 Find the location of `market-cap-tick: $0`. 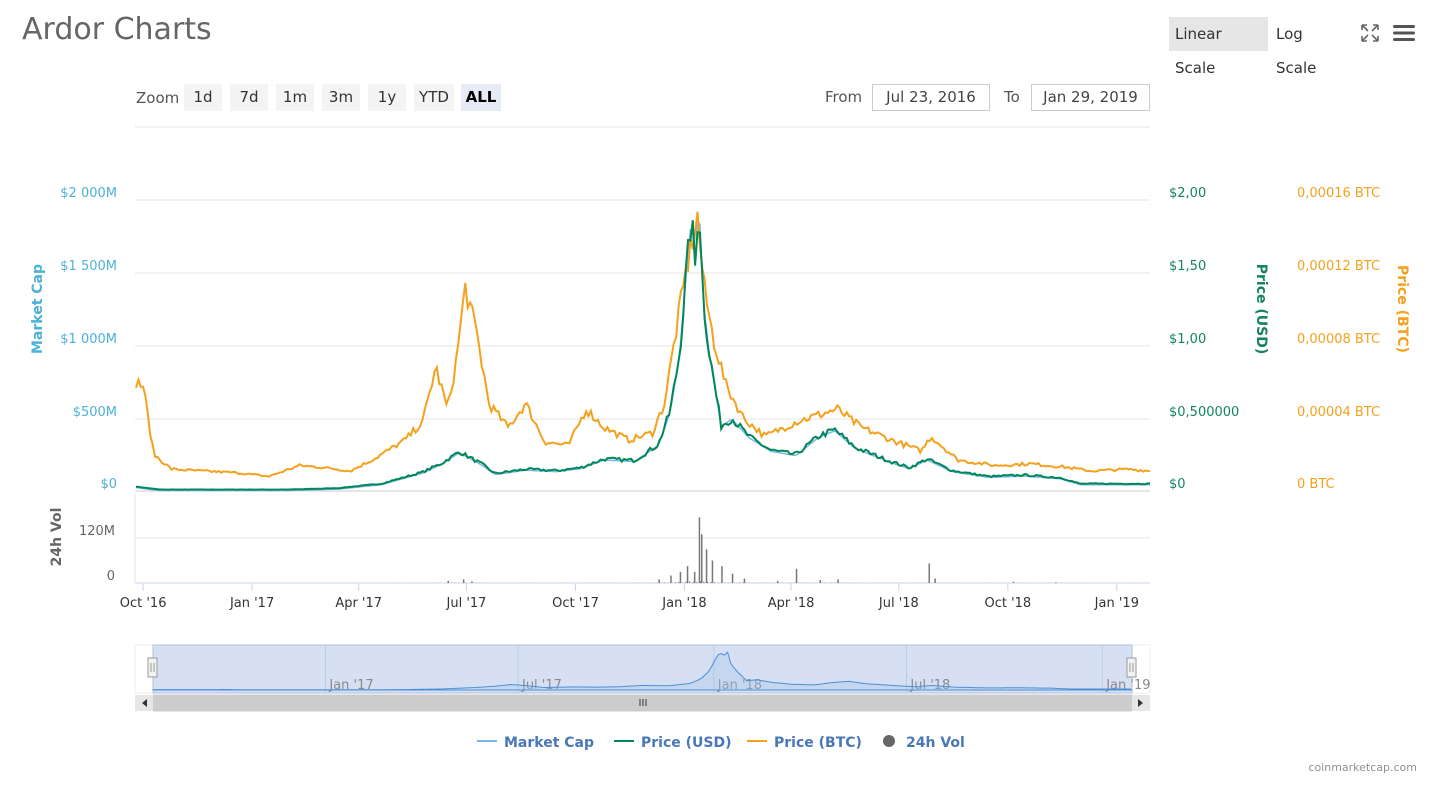

market-cap-tick: $0 is located at coordinates (108, 484).